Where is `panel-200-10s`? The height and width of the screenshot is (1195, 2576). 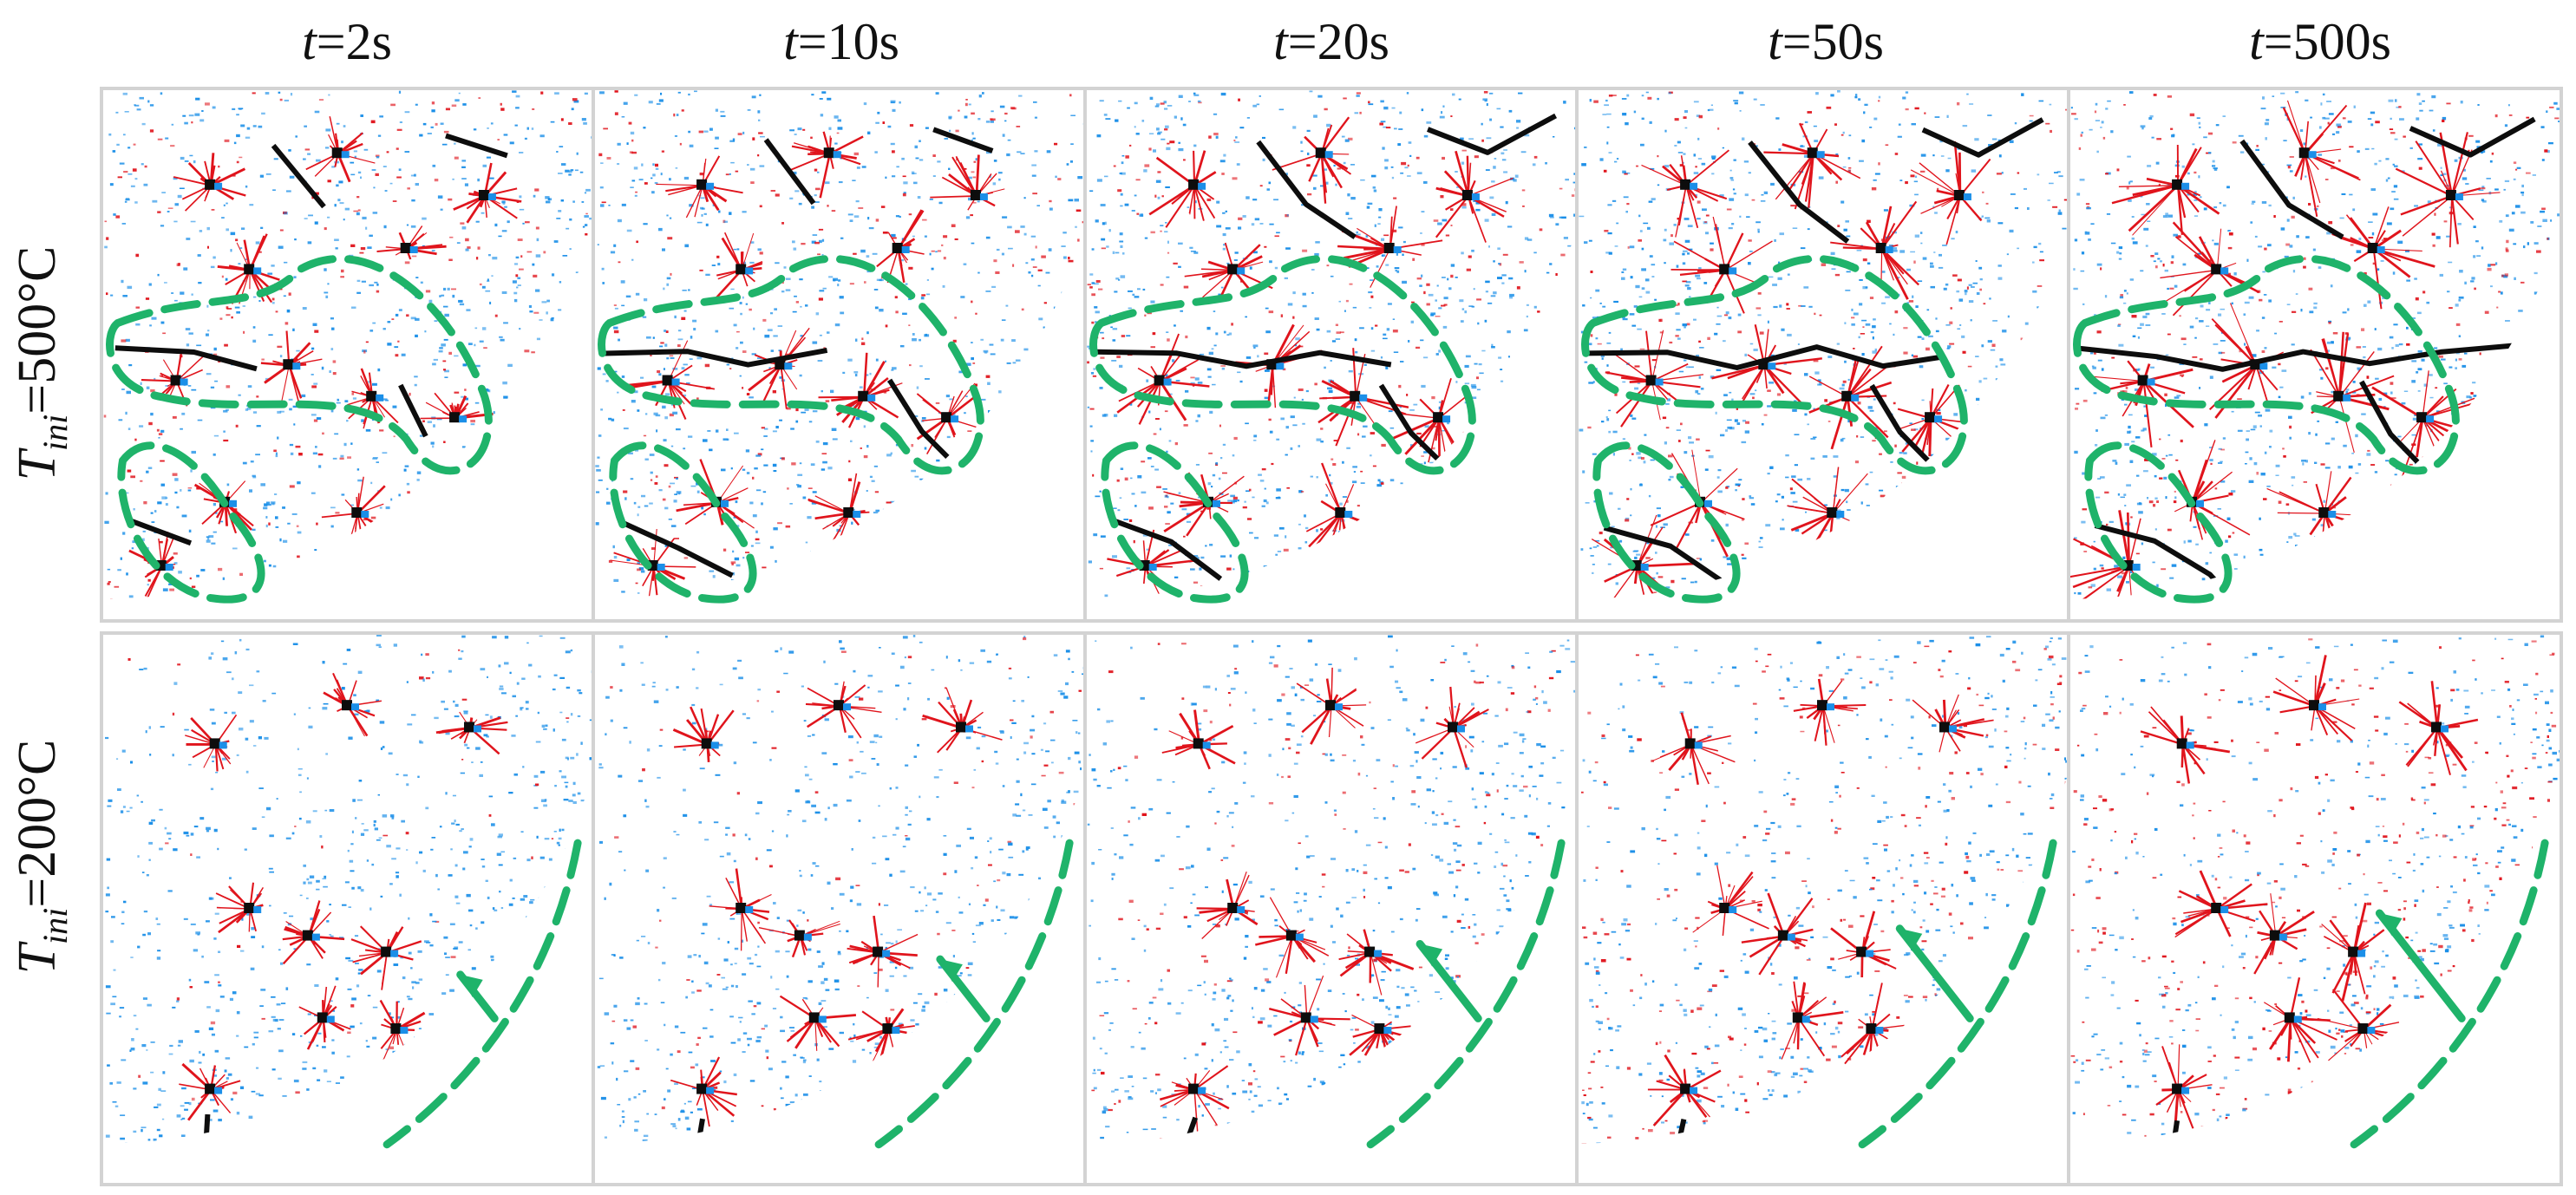
panel-200-10s is located at coordinates (840, 909).